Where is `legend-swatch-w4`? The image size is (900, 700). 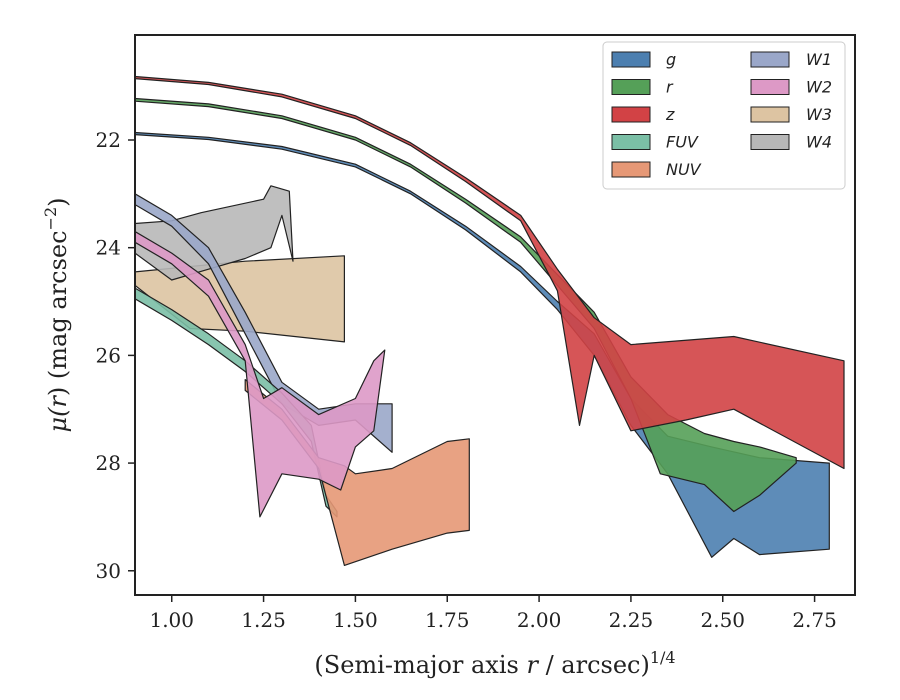
legend-swatch-w4 is located at coordinates (770, 142).